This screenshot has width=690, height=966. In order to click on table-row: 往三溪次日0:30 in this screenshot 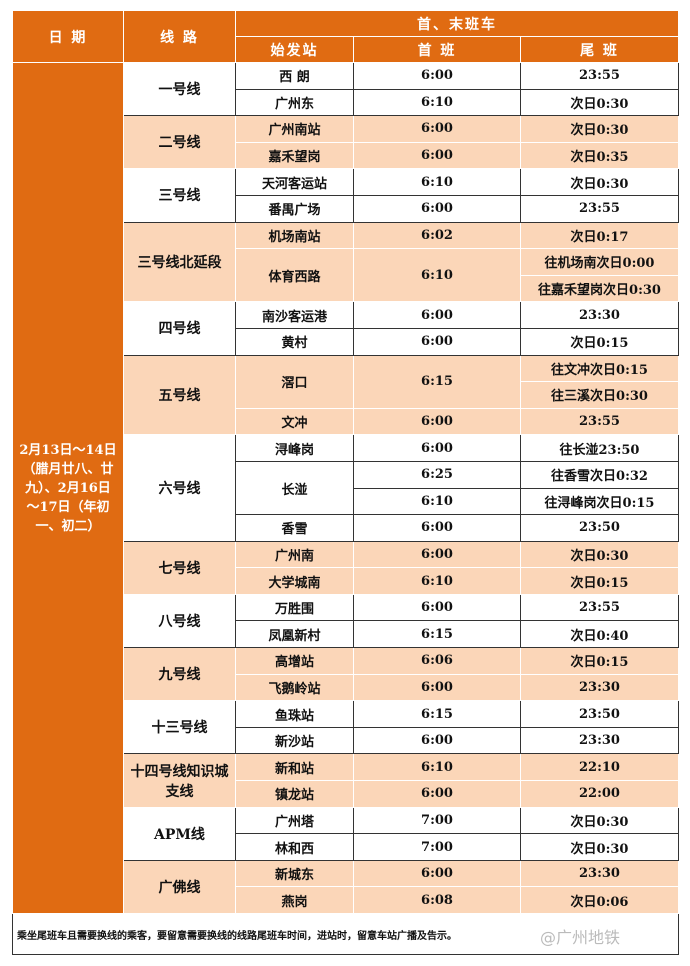, I will do `click(346, 395)`.